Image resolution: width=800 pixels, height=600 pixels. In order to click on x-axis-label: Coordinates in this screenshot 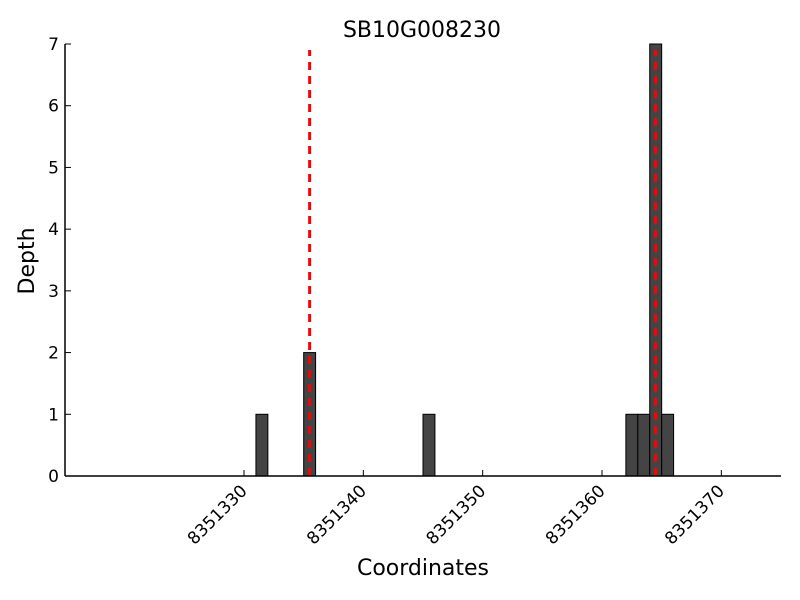, I will do `click(423, 568)`.